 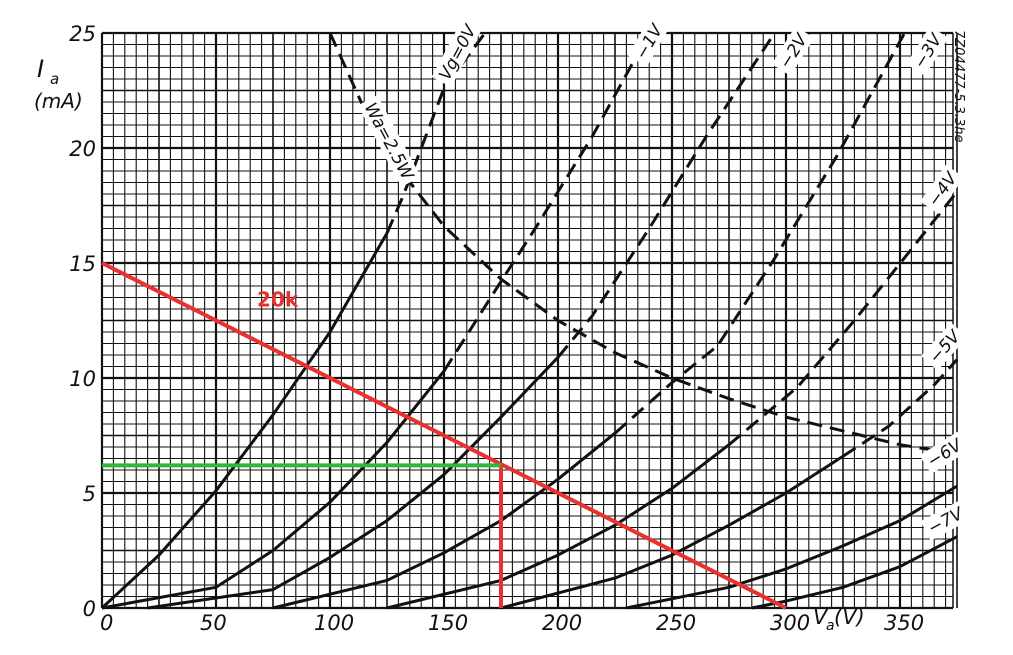 I want to click on x-axis-label-symbol: V, so click(x=821, y=617).